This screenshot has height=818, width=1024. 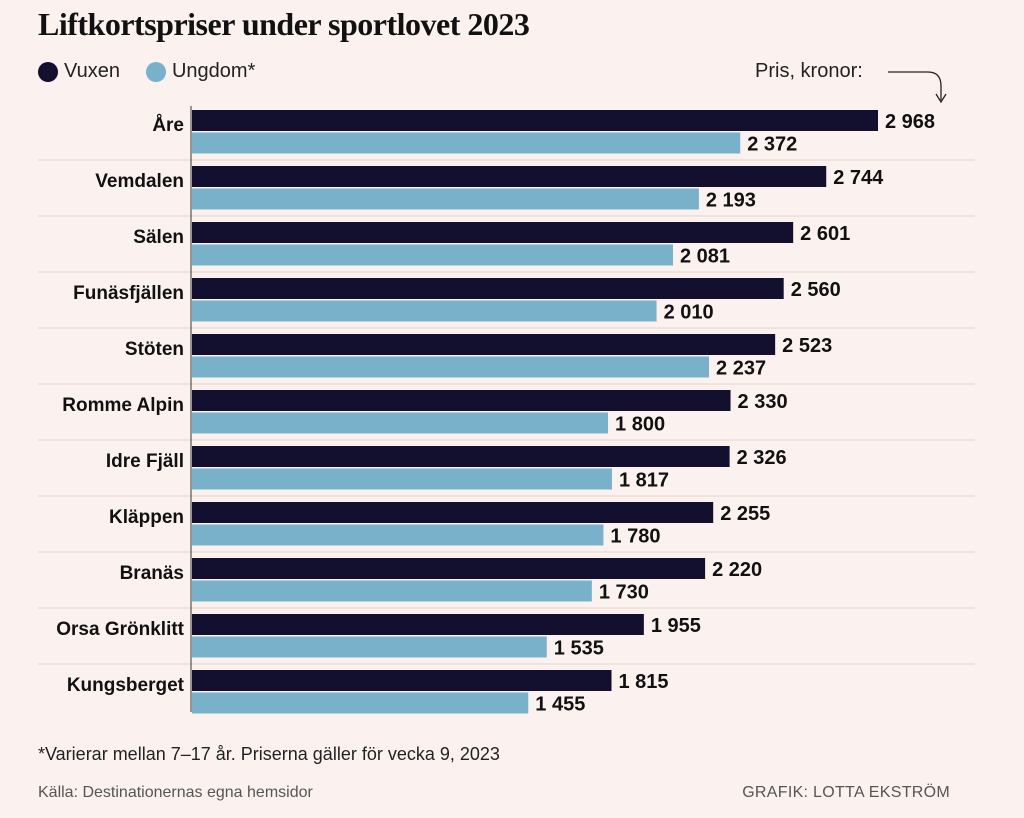 What do you see at coordinates (175, 792) in the screenshot?
I see `source-note: Källa: Destinationernas egna hemsidor` at bounding box center [175, 792].